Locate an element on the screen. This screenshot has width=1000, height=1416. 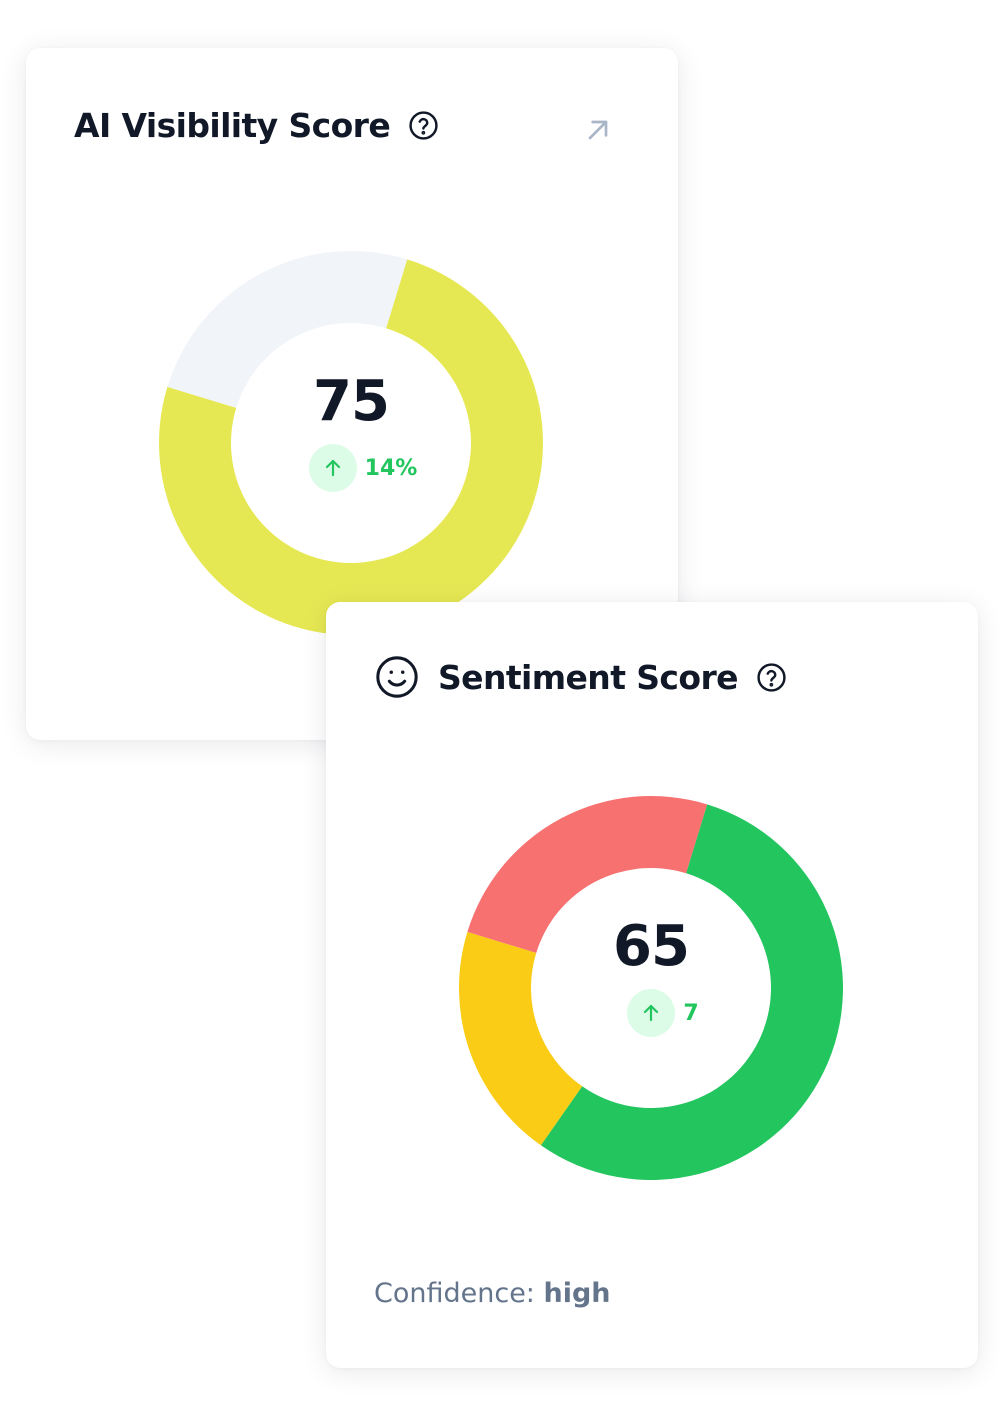
sentiment-gauge-center: 65 7 is located at coordinates (651, 988).